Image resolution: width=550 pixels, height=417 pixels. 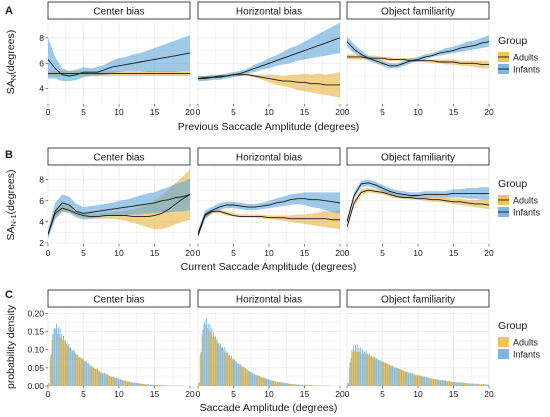 I want to click on facet-strip, so click(x=119, y=10).